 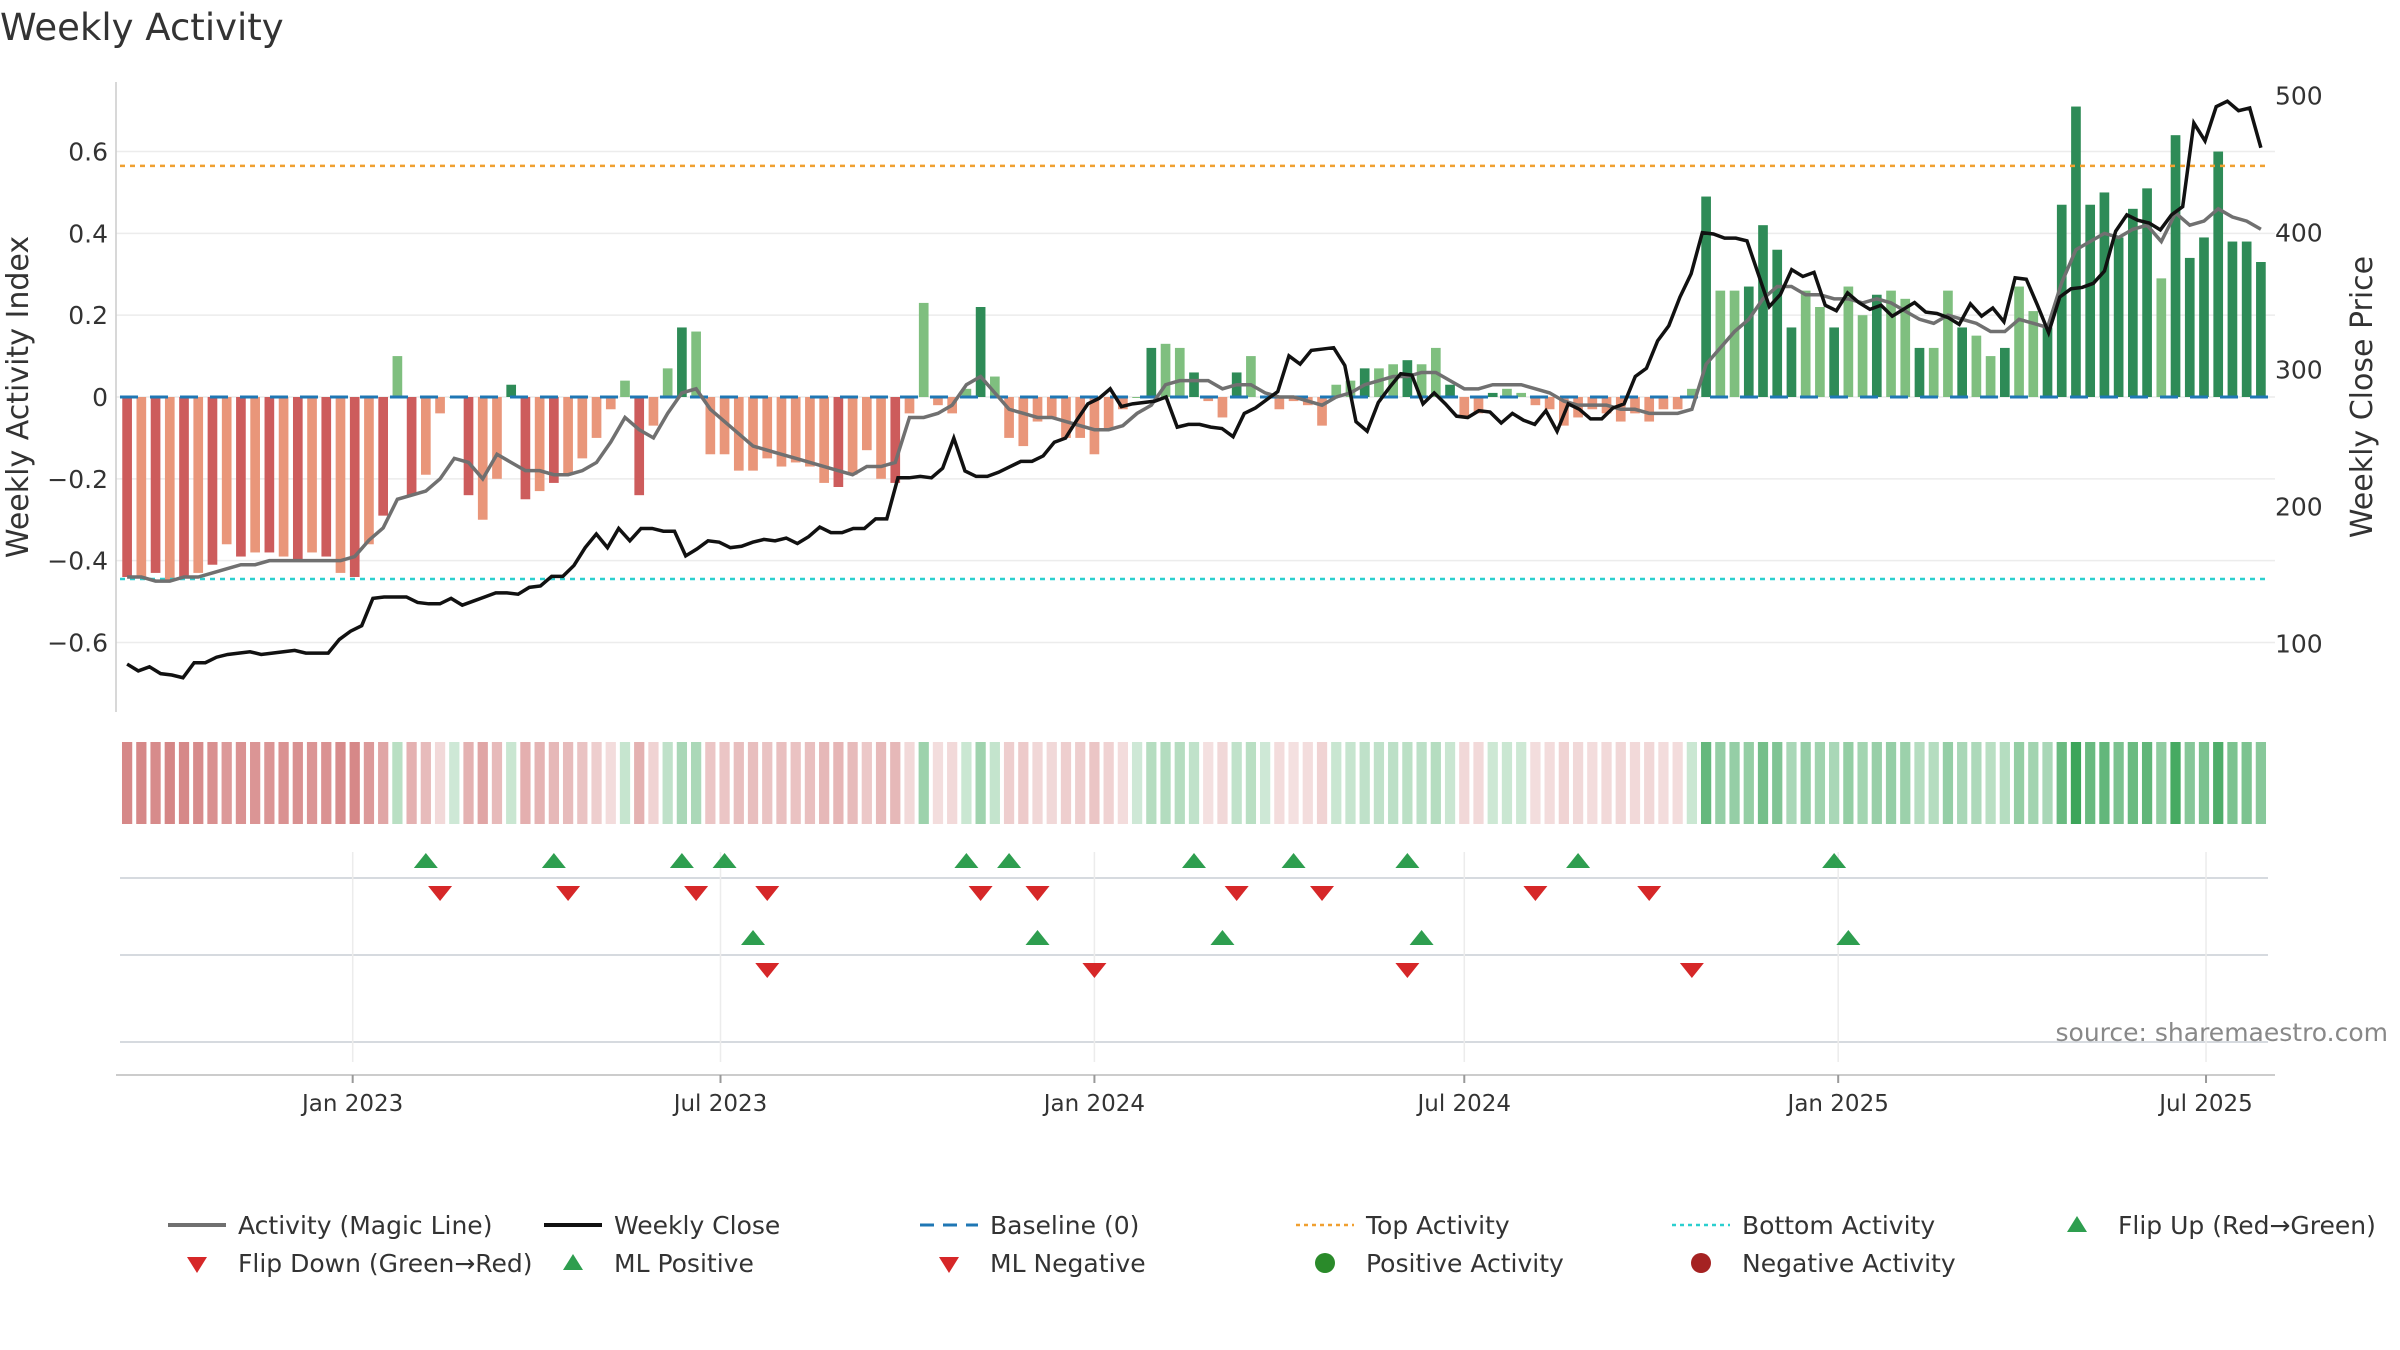 I want to click on legend-label: Positive Activity, so click(x=1465, y=1263).